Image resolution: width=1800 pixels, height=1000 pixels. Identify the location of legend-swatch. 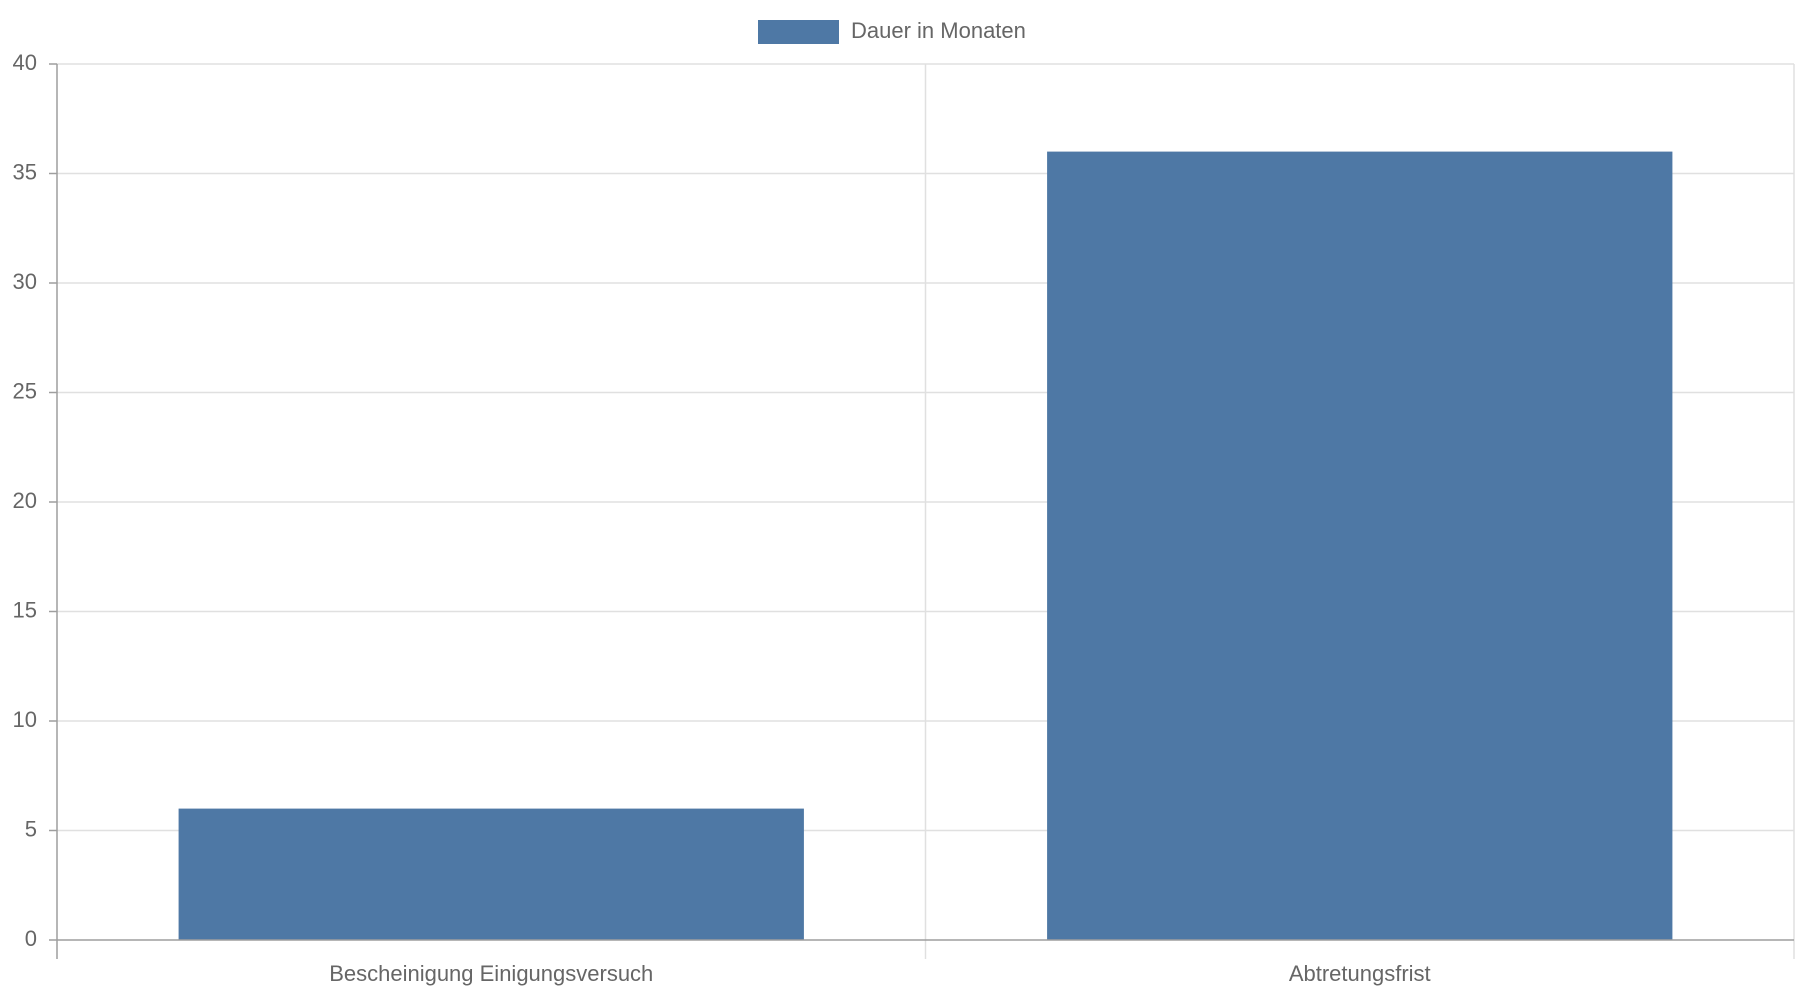
(798, 32).